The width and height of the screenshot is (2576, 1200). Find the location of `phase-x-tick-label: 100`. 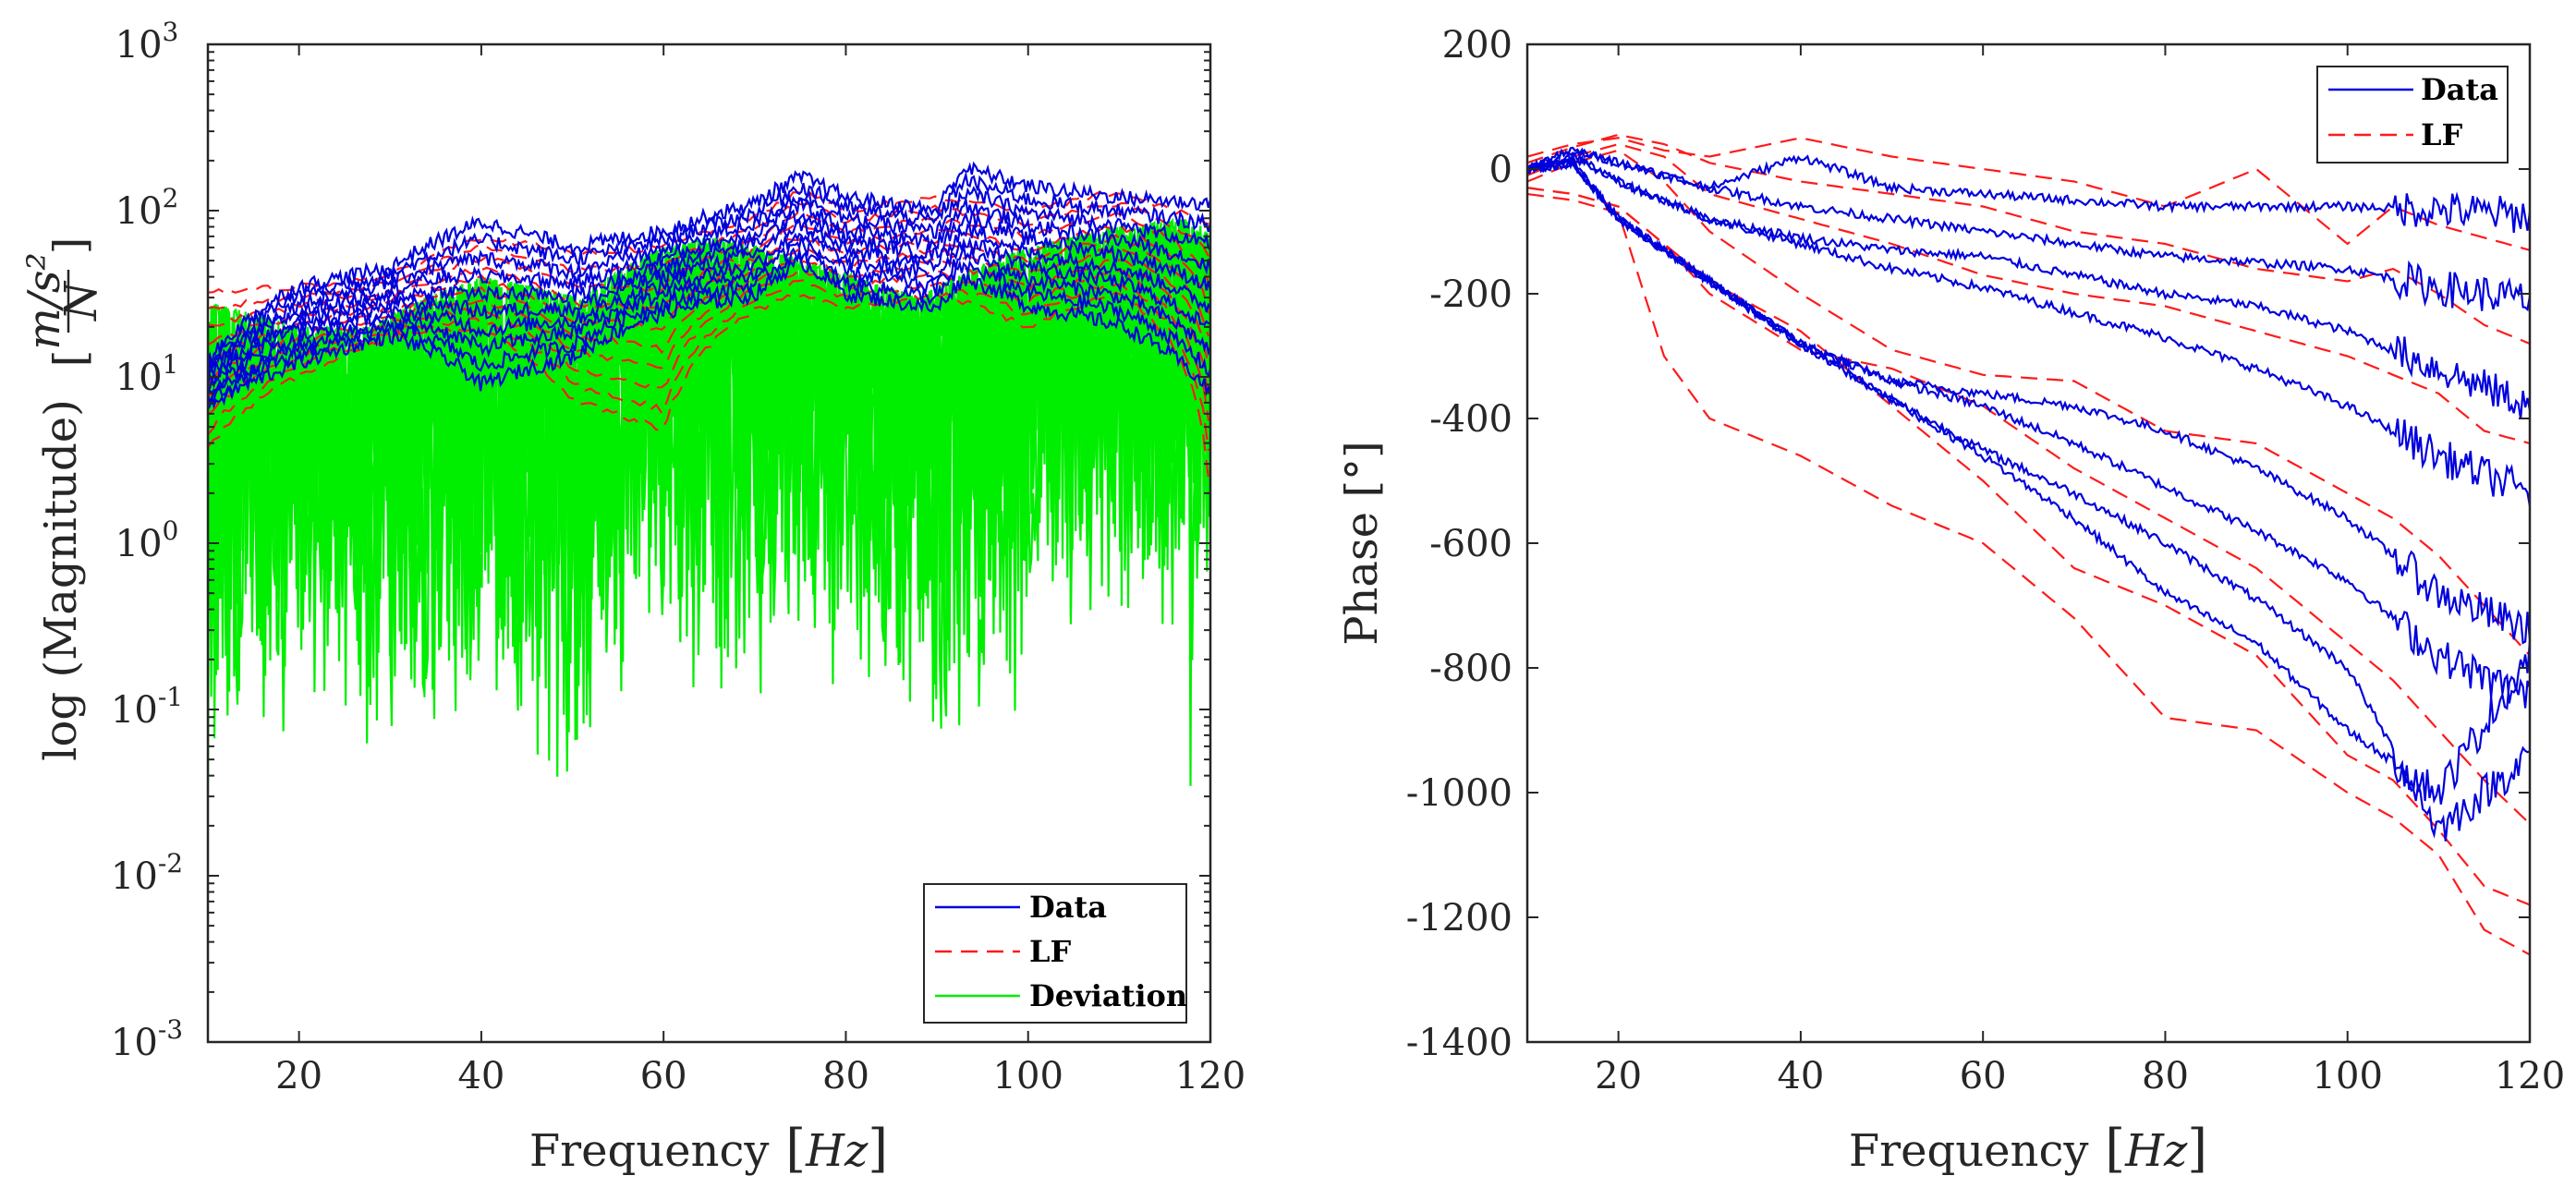

phase-x-tick-label: 100 is located at coordinates (2348, 1076).